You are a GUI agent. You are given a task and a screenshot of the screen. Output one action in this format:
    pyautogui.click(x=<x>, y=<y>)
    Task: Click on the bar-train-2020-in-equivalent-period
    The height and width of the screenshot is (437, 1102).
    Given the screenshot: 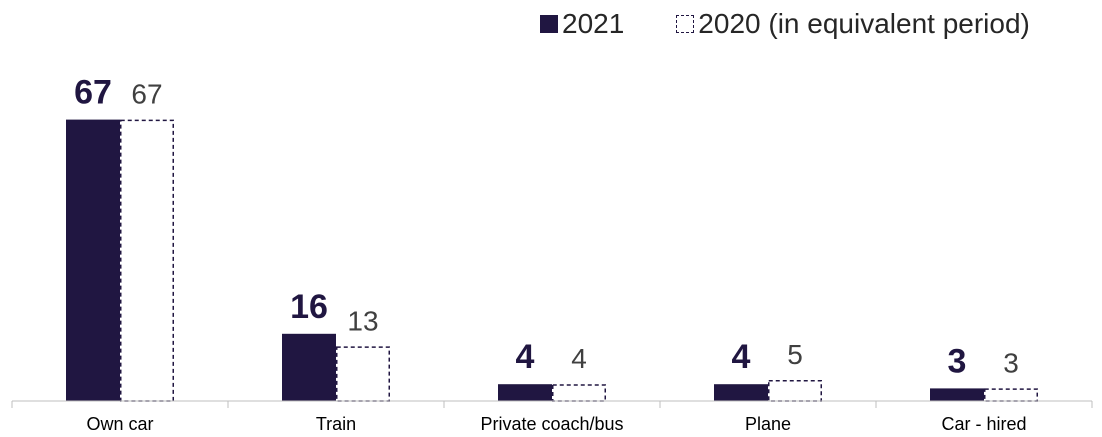 What is the action you would take?
    pyautogui.click(x=363, y=374)
    